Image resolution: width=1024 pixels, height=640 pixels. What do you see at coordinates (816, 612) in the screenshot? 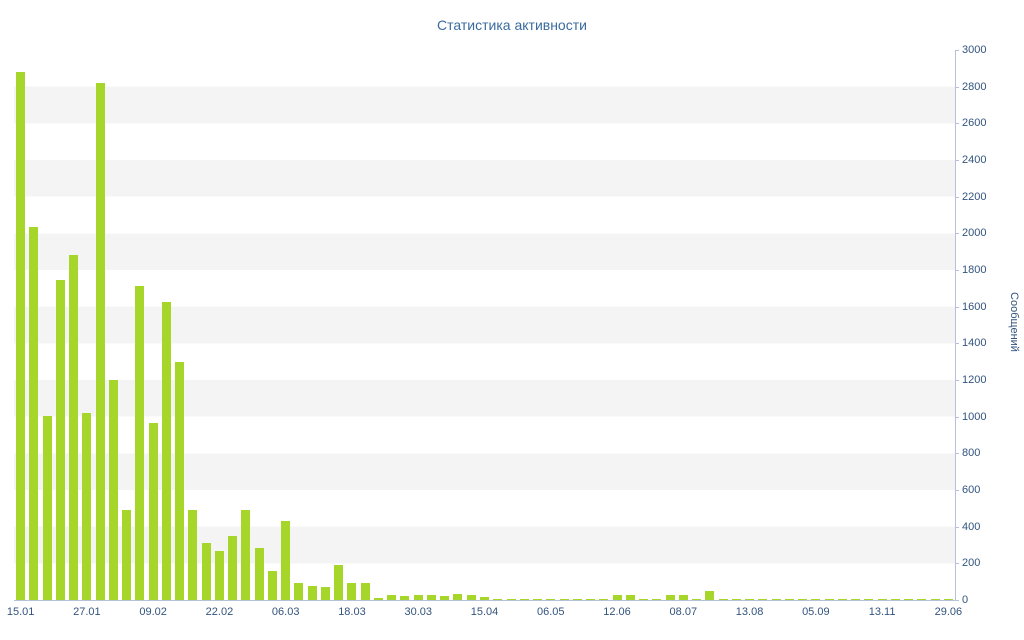
I see `x-tick-label: 05.09` at bounding box center [816, 612].